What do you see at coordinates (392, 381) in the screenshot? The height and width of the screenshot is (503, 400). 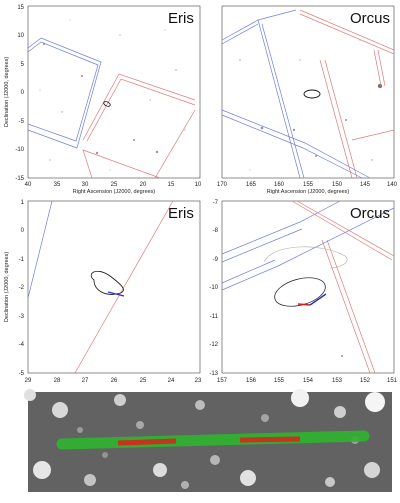 I see `x-tick-label: 151` at bounding box center [392, 381].